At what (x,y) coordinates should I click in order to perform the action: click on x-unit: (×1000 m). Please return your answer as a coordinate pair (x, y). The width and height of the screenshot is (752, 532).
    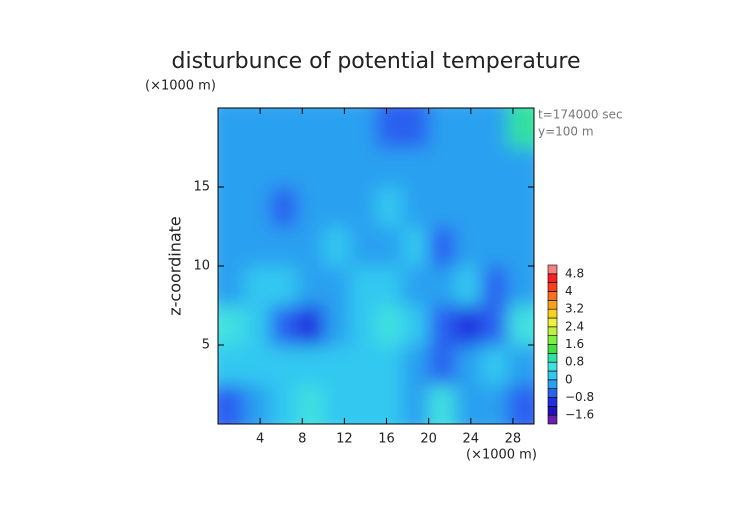
    Looking at the image, I should click on (501, 455).